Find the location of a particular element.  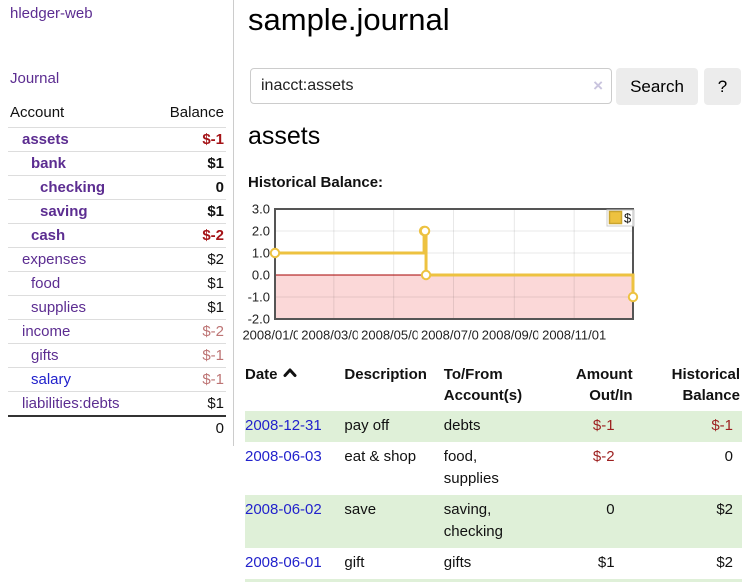

account-row: assets $-1 is located at coordinates (117, 139).